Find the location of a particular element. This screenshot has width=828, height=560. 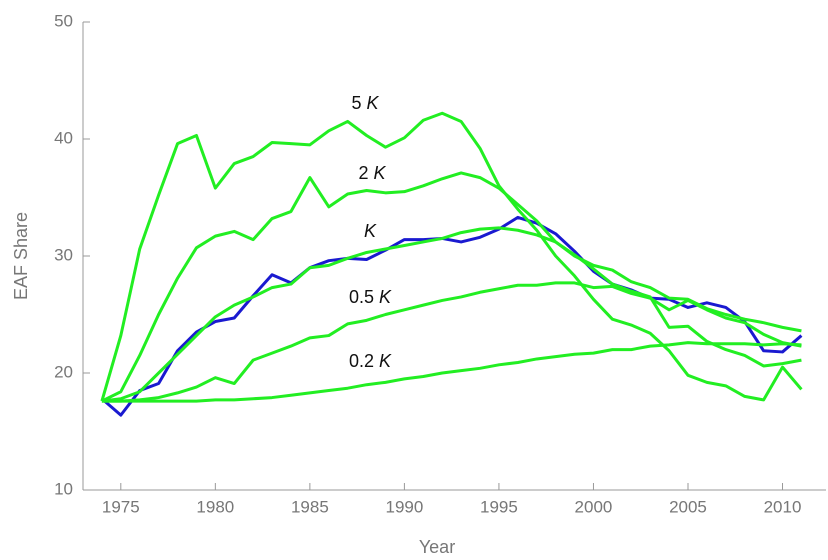

y-axis-title: EAF Share is located at coordinates (21, 256).